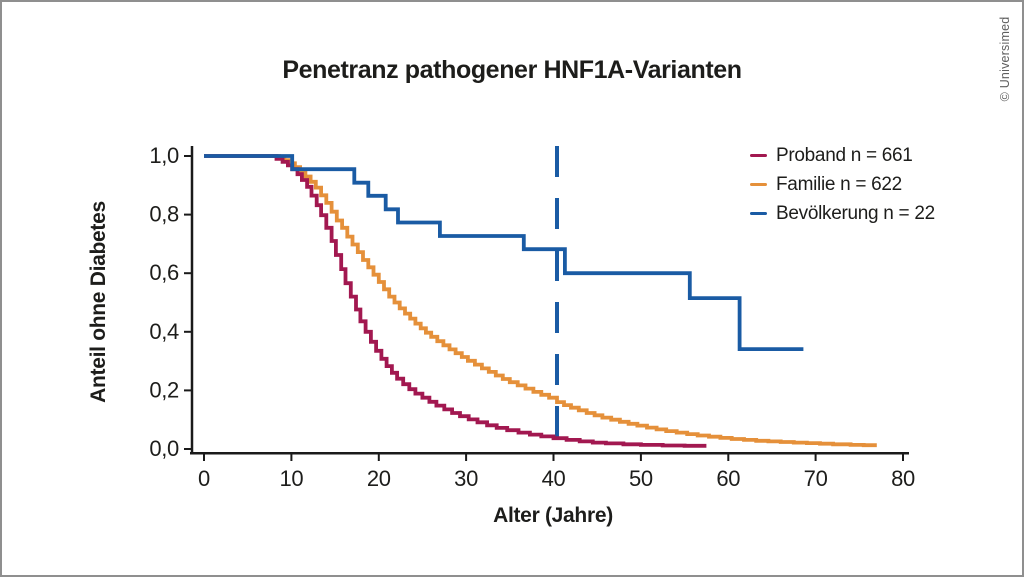  Describe the element at coordinates (554, 478) in the screenshot. I see `x-tick-label: 40` at that location.